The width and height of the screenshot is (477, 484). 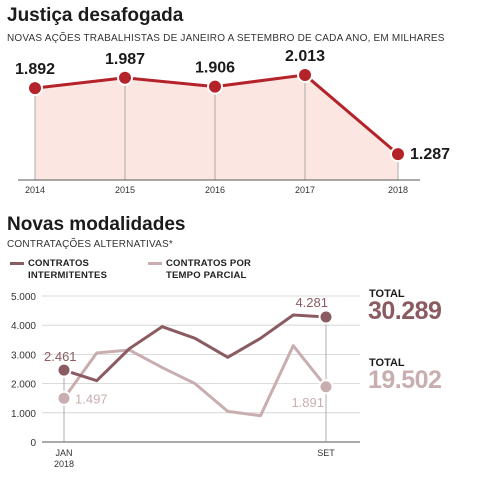 I want to click on chart2-endpoint-label-intermittent: 4.281, so click(x=311, y=302).